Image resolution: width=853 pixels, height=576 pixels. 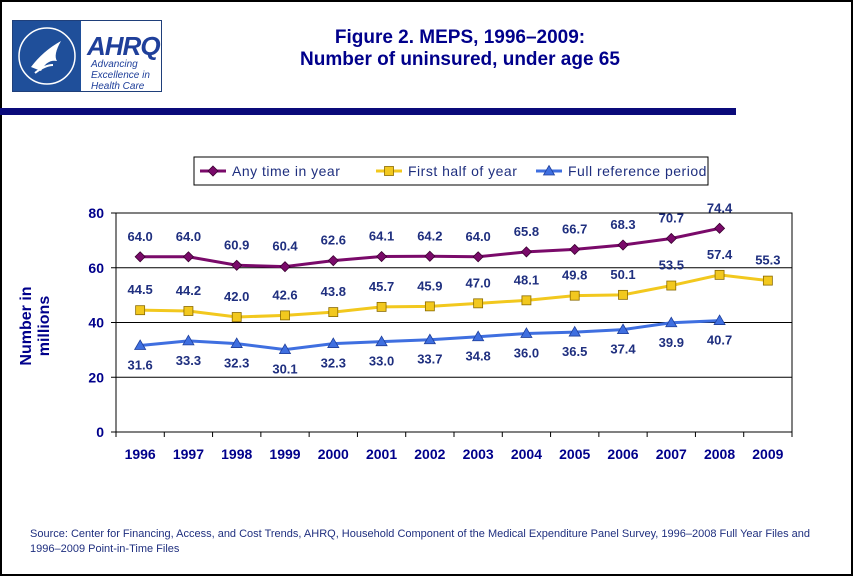 I want to click on header-rule, so click(x=368, y=111).